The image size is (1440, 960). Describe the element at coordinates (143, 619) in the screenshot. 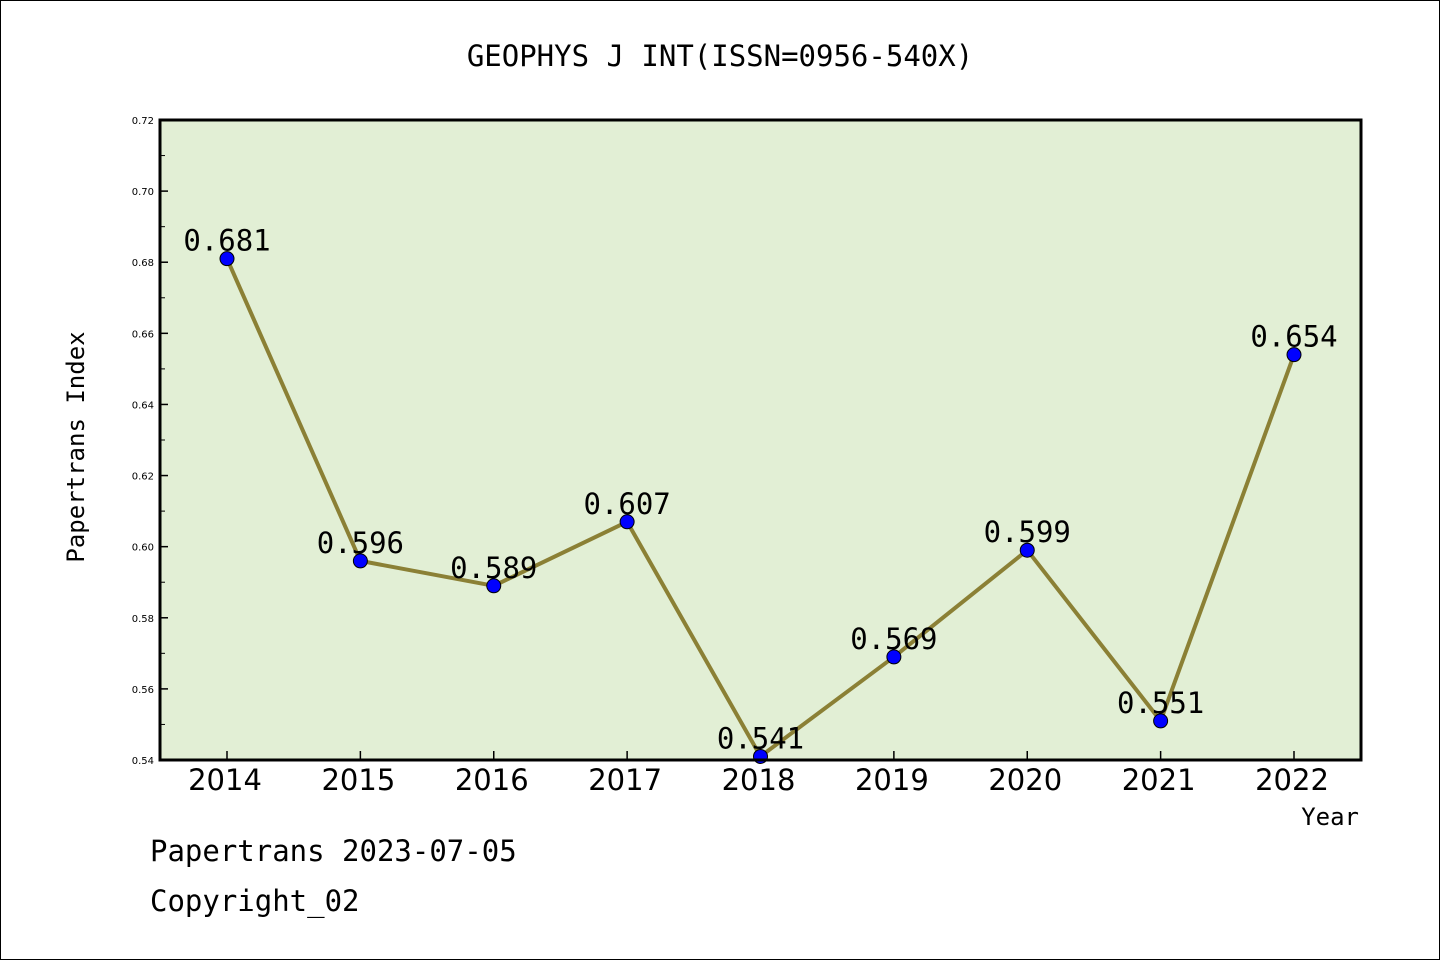

I see `y-tick-label: 0.58` at that location.